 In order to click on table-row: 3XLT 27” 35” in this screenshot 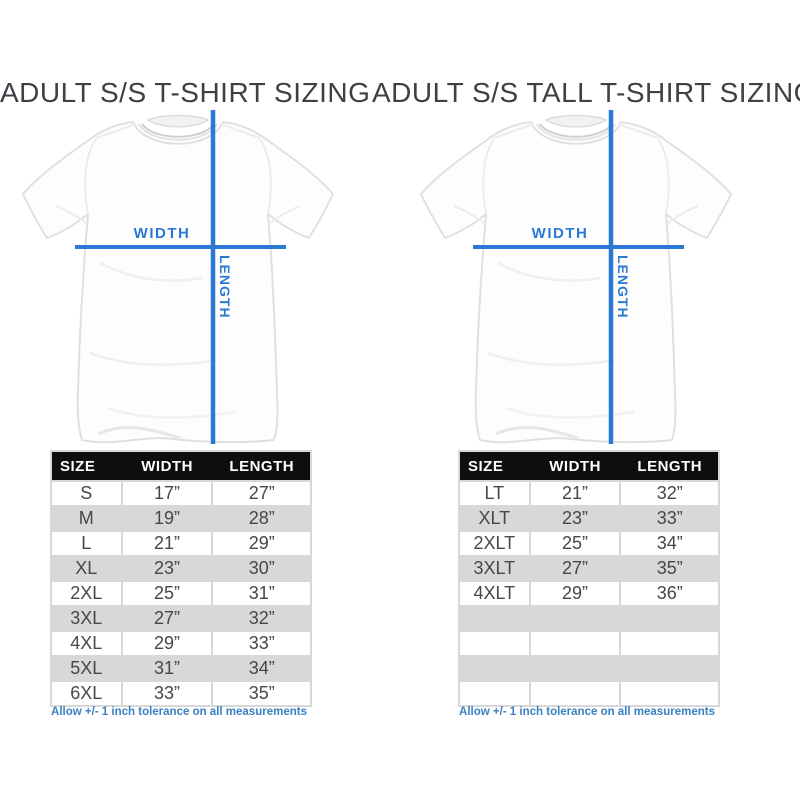, I will do `click(589, 568)`.